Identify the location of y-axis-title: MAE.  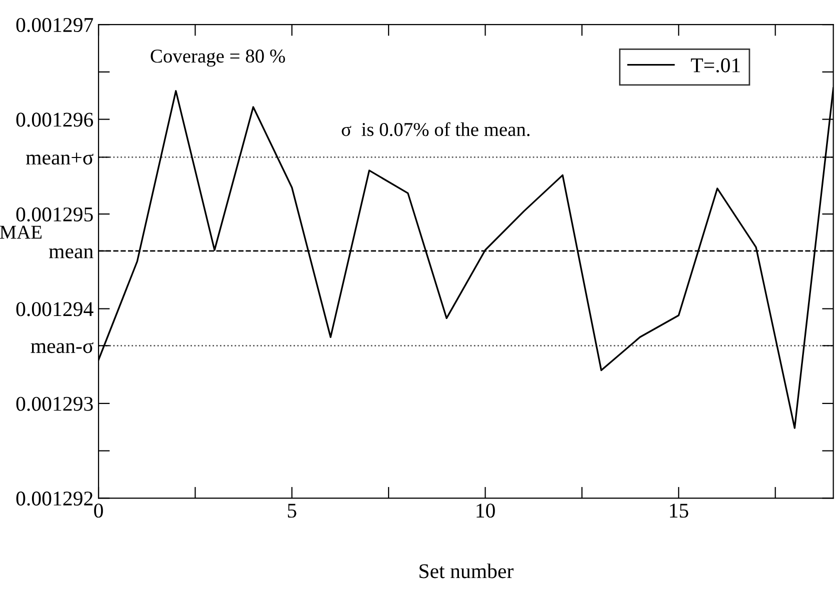
(21, 232).